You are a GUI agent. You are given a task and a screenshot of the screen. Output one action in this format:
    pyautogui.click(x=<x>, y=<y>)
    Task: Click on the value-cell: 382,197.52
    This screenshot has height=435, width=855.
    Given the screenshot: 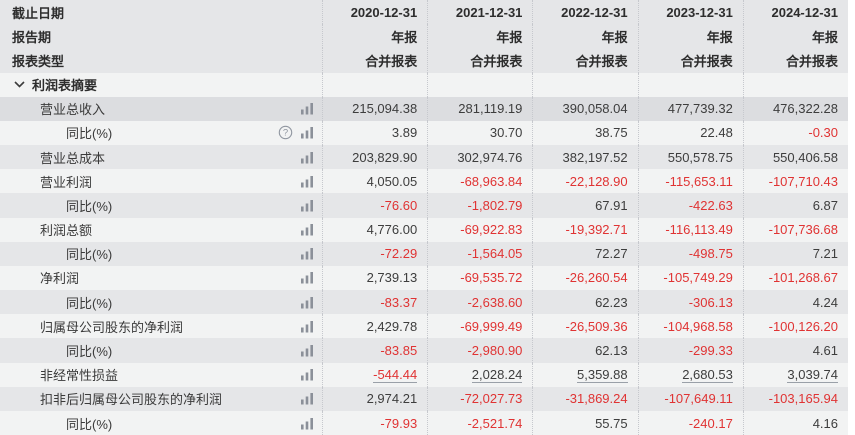 What is the action you would take?
    pyautogui.click(x=584, y=157)
    